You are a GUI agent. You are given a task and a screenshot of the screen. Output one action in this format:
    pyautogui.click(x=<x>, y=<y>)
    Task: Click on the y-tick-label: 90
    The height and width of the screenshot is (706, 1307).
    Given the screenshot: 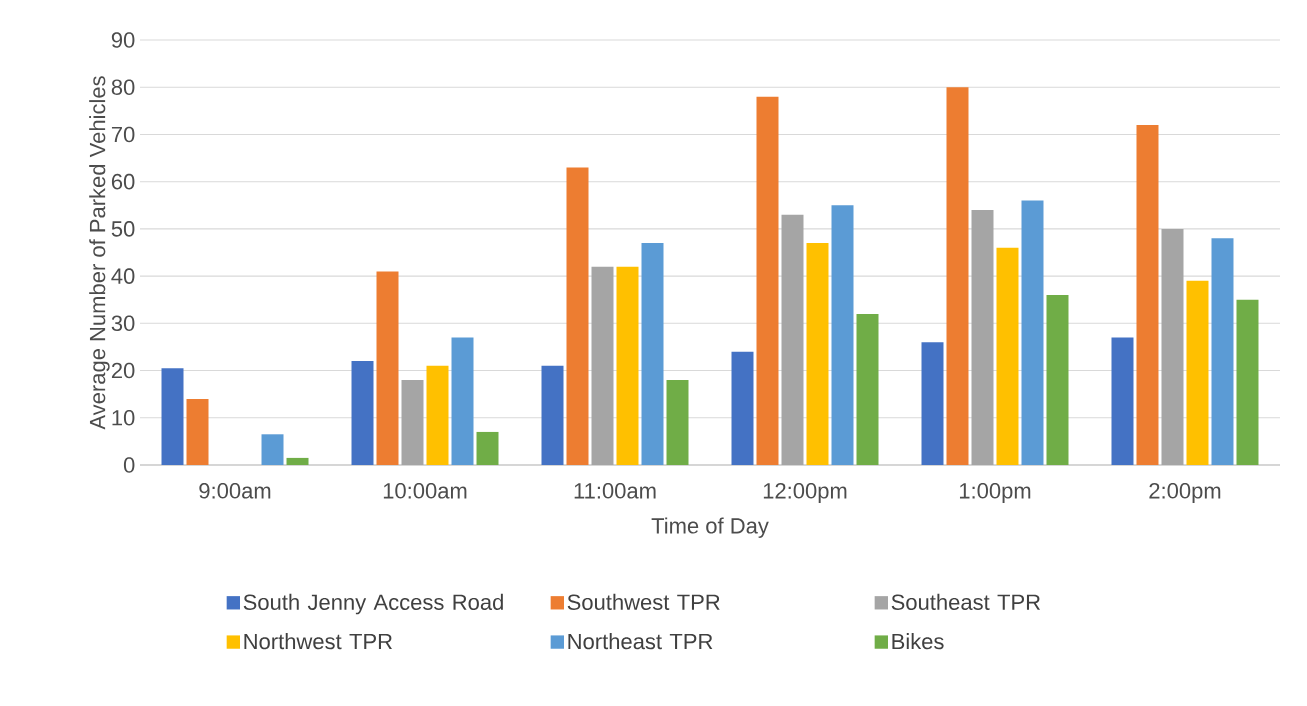 What is the action you would take?
    pyautogui.click(x=123, y=40)
    